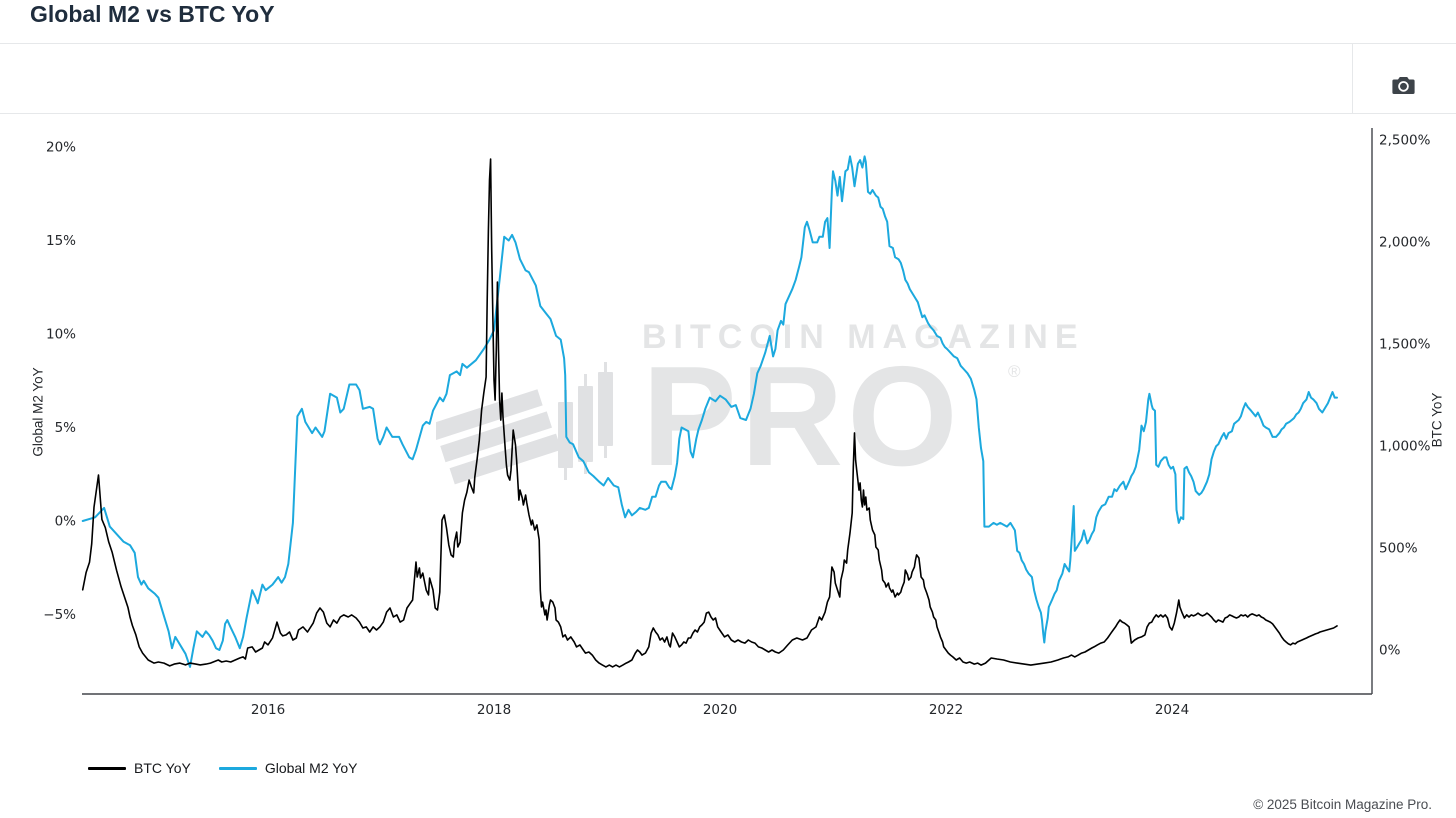 Image resolution: width=1456 pixels, height=818 pixels. Describe the element at coordinates (107, 768) in the screenshot. I see `btc-yoy-line-swatch` at that location.